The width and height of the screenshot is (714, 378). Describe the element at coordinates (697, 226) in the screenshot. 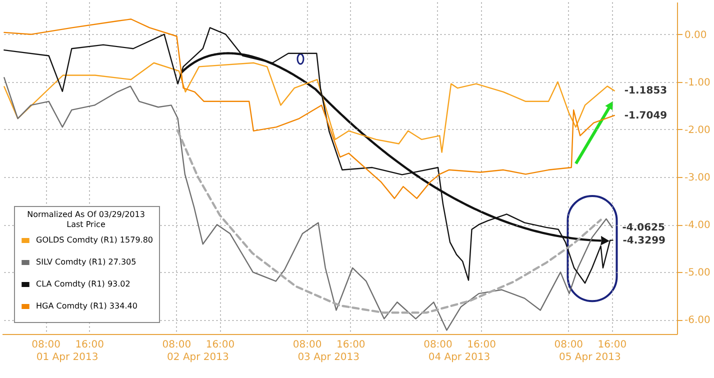

I see `y-tick-label: -4.00` at that location.